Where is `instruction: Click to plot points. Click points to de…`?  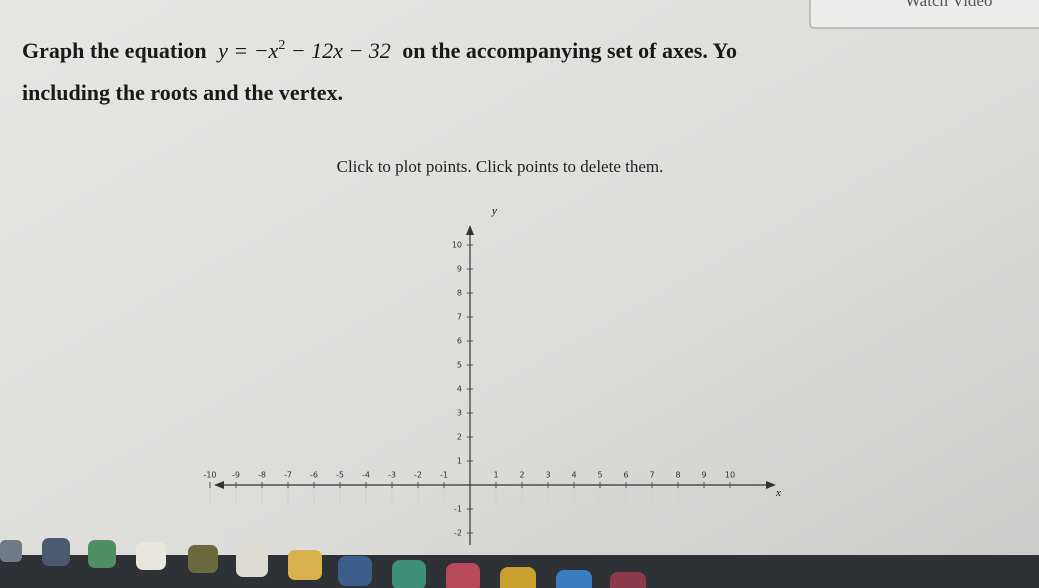
instruction: Click to plot points. Click points to de… is located at coordinates (500, 166).